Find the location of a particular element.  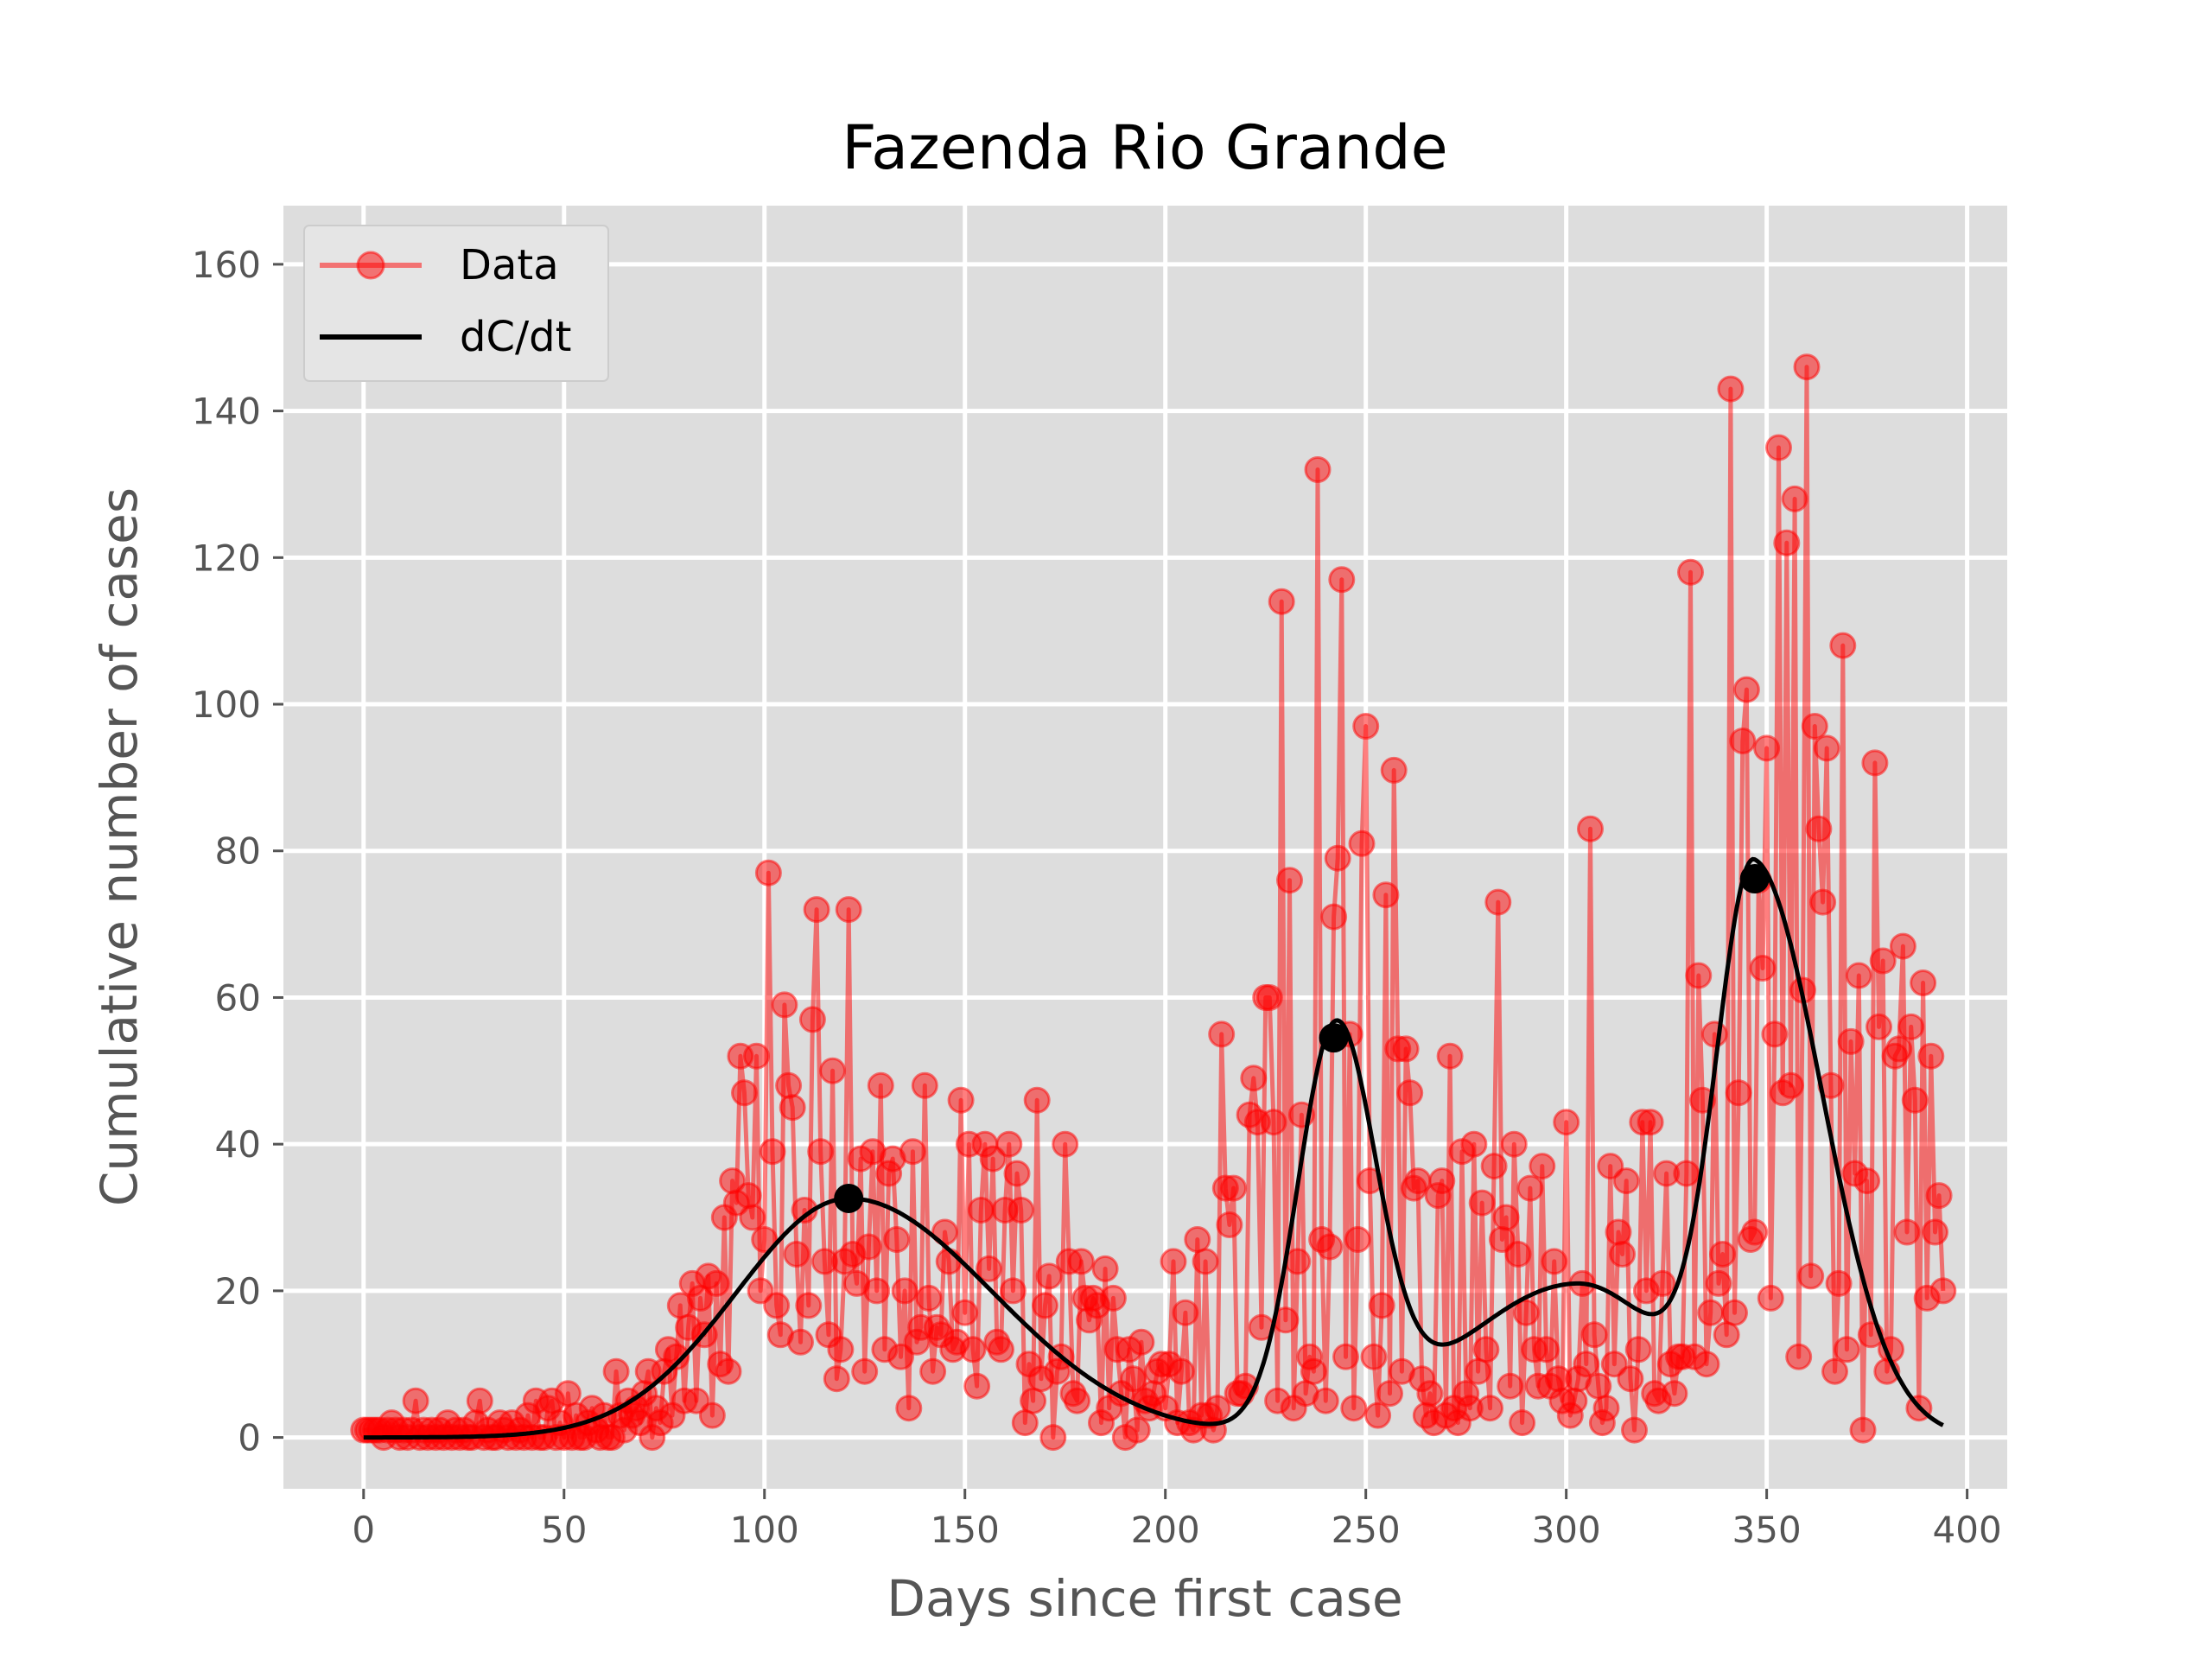

x-tick-label: 0 is located at coordinates (363, 1530).